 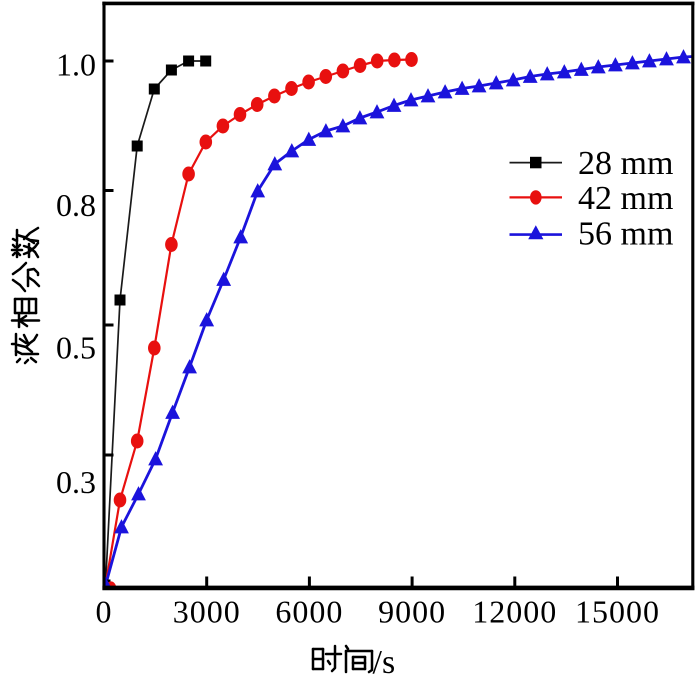 What do you see at coordinates (514, 612) in the screenshot?
I see `svg-text: 12000` at bounding box center [514, 612].